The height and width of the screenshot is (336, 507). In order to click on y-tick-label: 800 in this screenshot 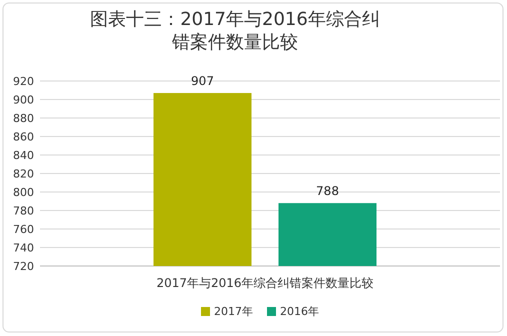, I will do `click(23, 192)`.